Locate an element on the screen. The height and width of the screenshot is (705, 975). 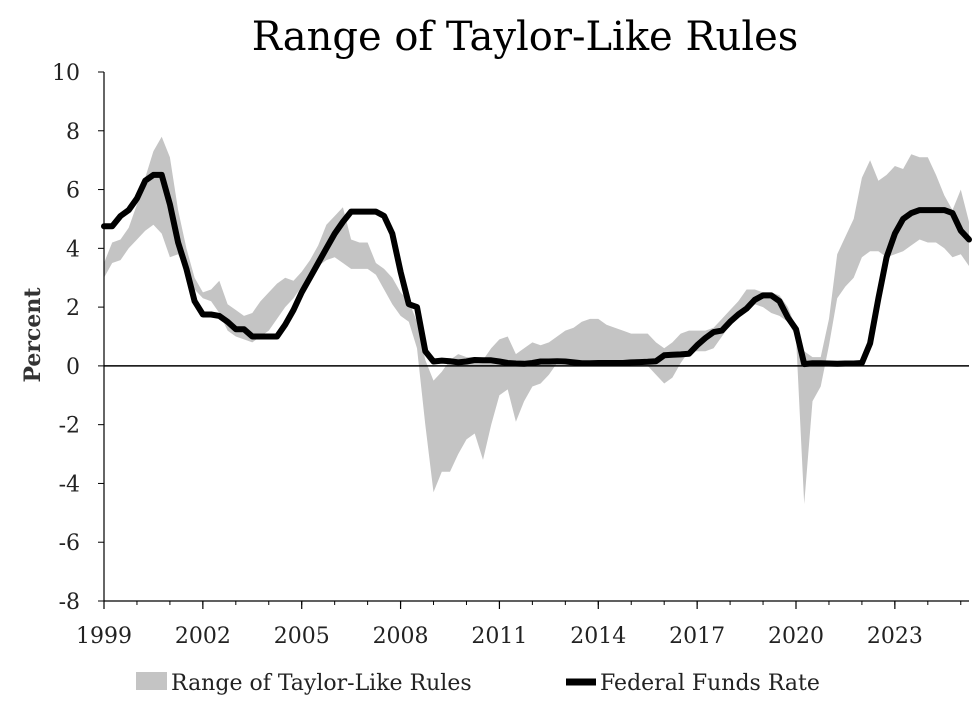
y-tick-label: 8 is located at coordinates (73, 132).